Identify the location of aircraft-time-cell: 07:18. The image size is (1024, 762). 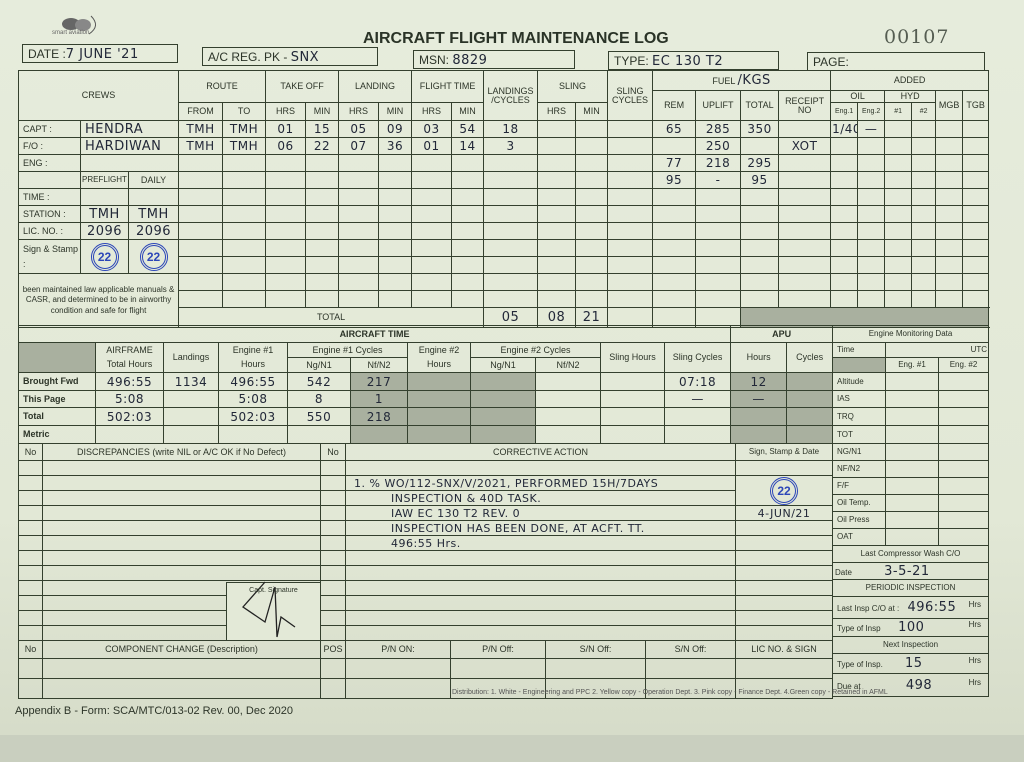
(697, 381).